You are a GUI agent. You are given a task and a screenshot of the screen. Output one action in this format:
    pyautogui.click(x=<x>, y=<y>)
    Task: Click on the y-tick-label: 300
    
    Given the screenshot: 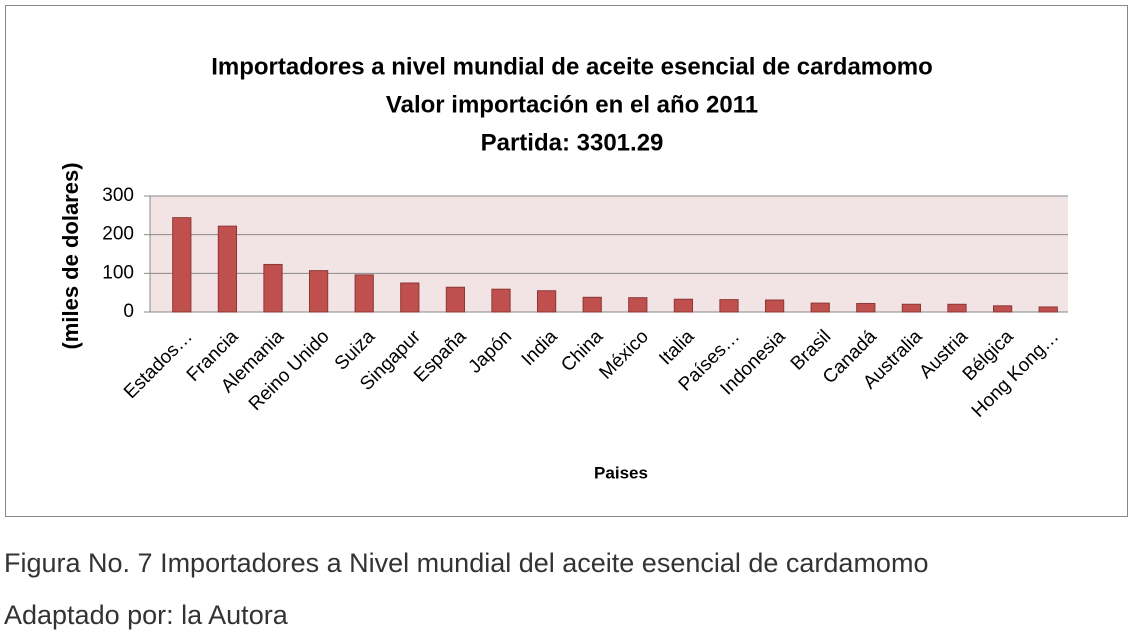 What is the action you would take?
    pyautogui.click(x=118, y=195)
    